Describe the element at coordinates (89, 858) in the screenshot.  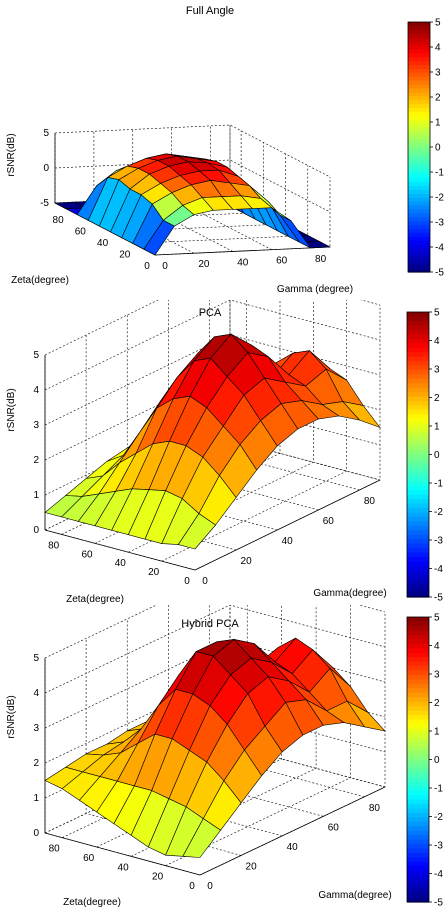
I see `zeta-tick-label: 60` at that location.